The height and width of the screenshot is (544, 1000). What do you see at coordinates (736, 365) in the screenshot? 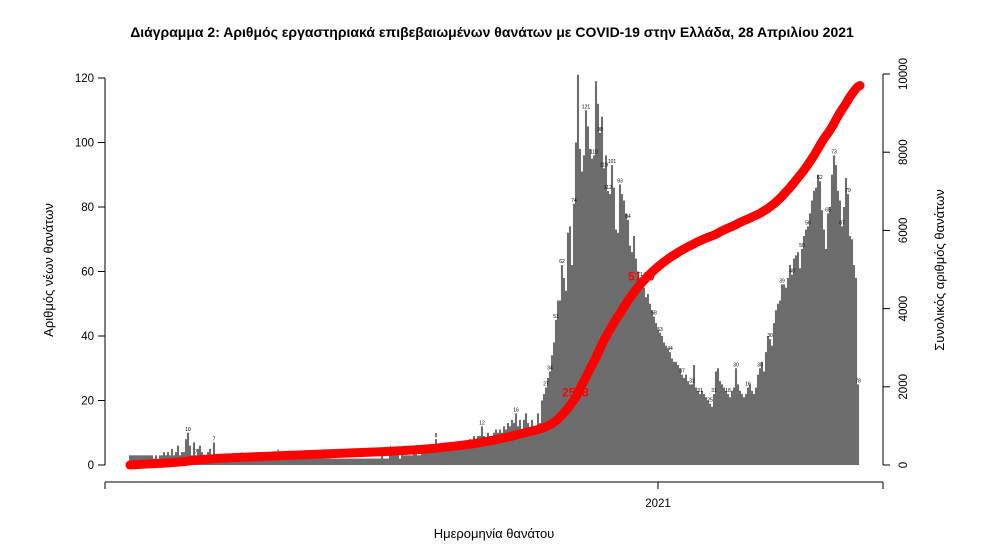
I see `daily-bar-label: 30` at bounding box center [736, 365].